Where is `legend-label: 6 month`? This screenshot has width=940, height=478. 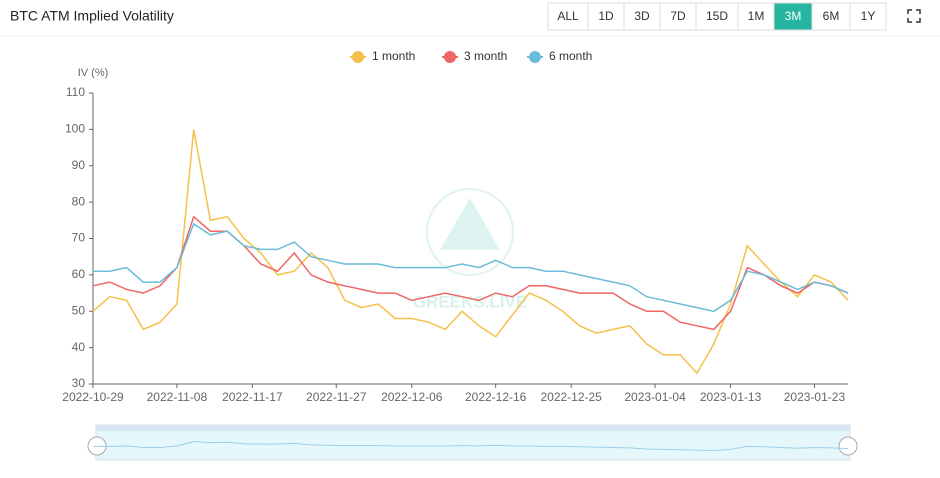 legend-label: 6 month is located at coordinates (570, 56).